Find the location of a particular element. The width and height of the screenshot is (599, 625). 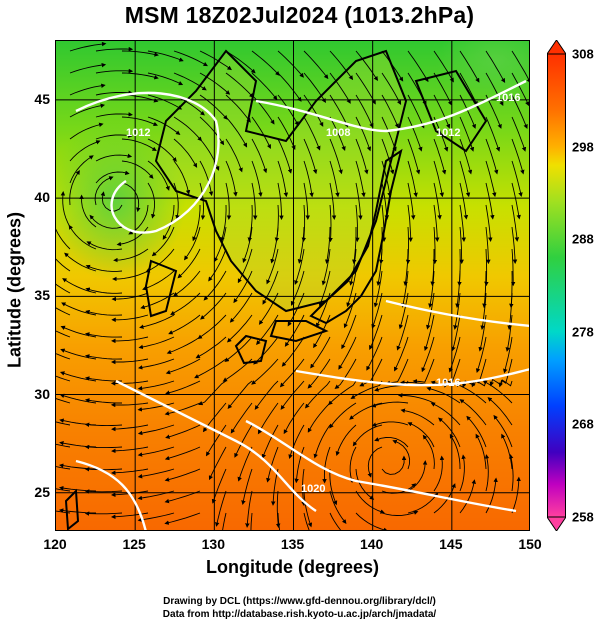

colorbar-tick-label: 268 is located at coordinates (583, 424).